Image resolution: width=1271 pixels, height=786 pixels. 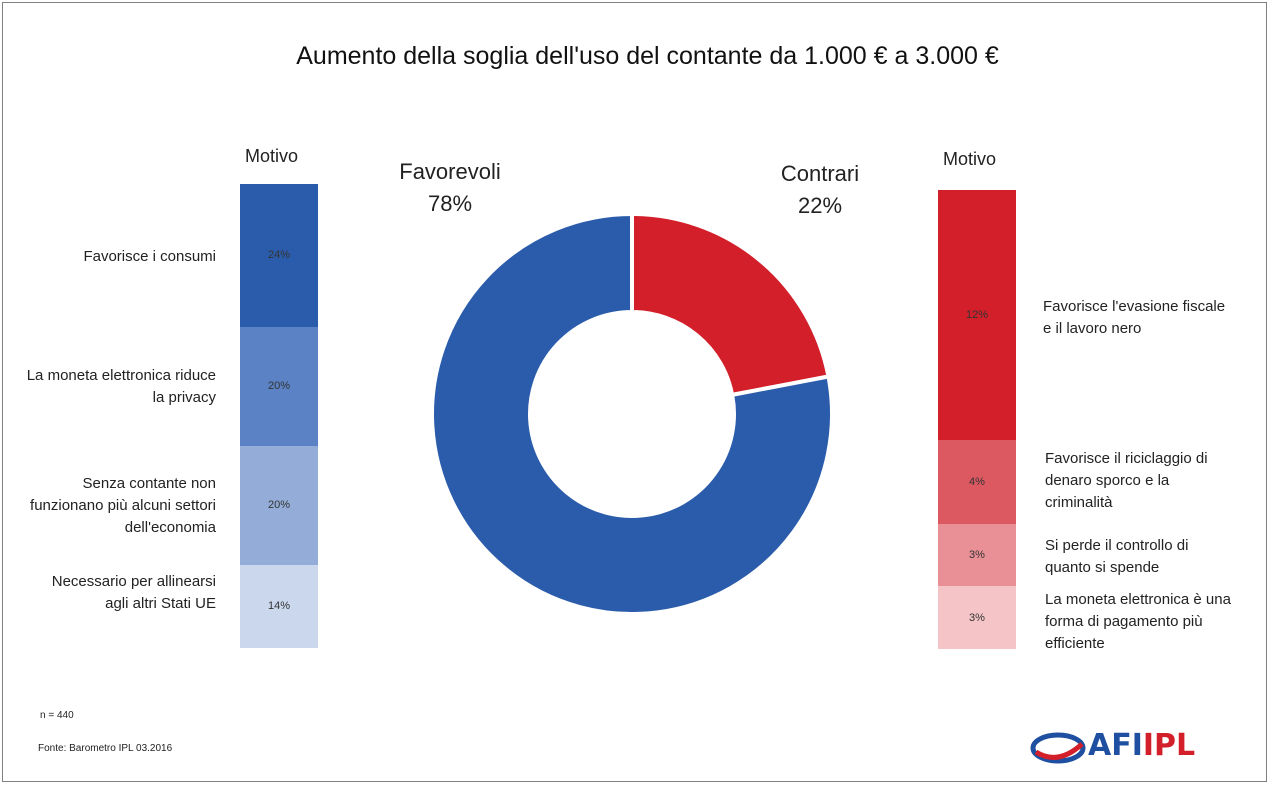 I want to click on segment-value-label: 14%, so click(x=279, y=606).